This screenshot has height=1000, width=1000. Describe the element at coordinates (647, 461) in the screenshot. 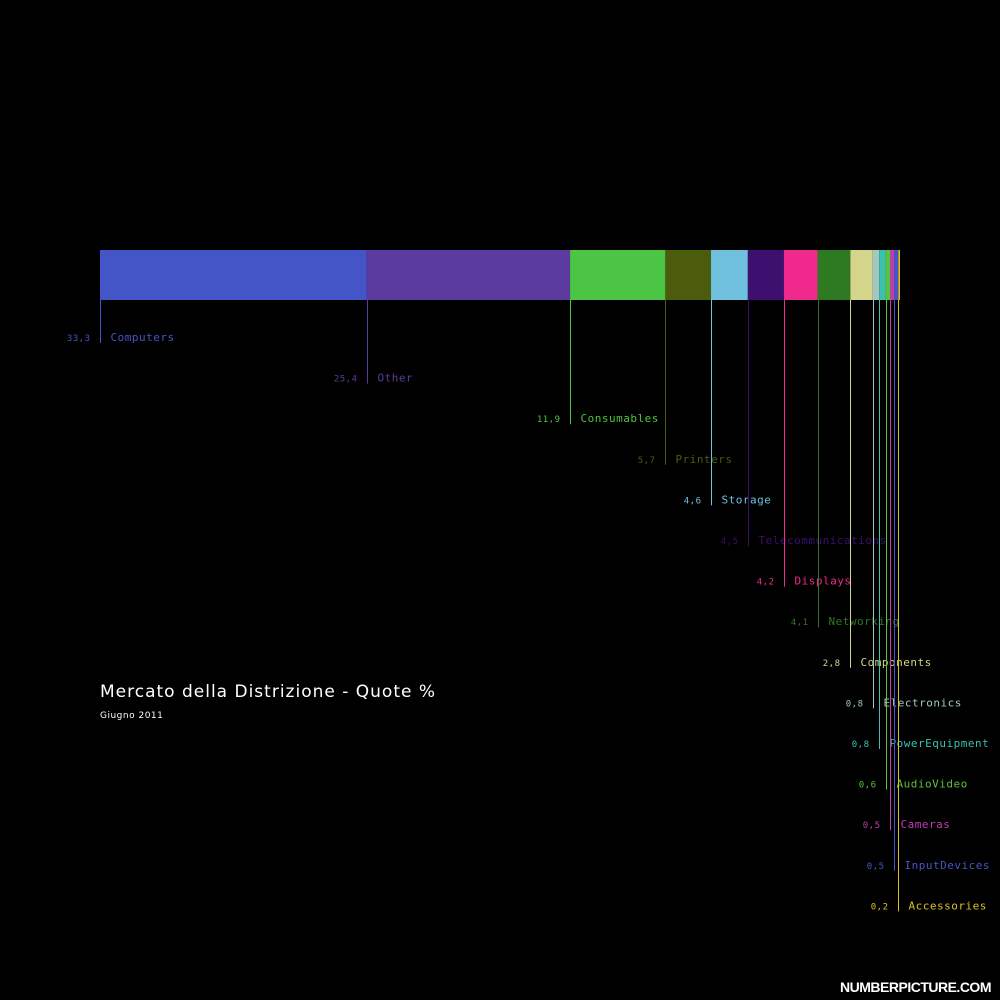

I see `value-label-printers: 5,7` at that location.